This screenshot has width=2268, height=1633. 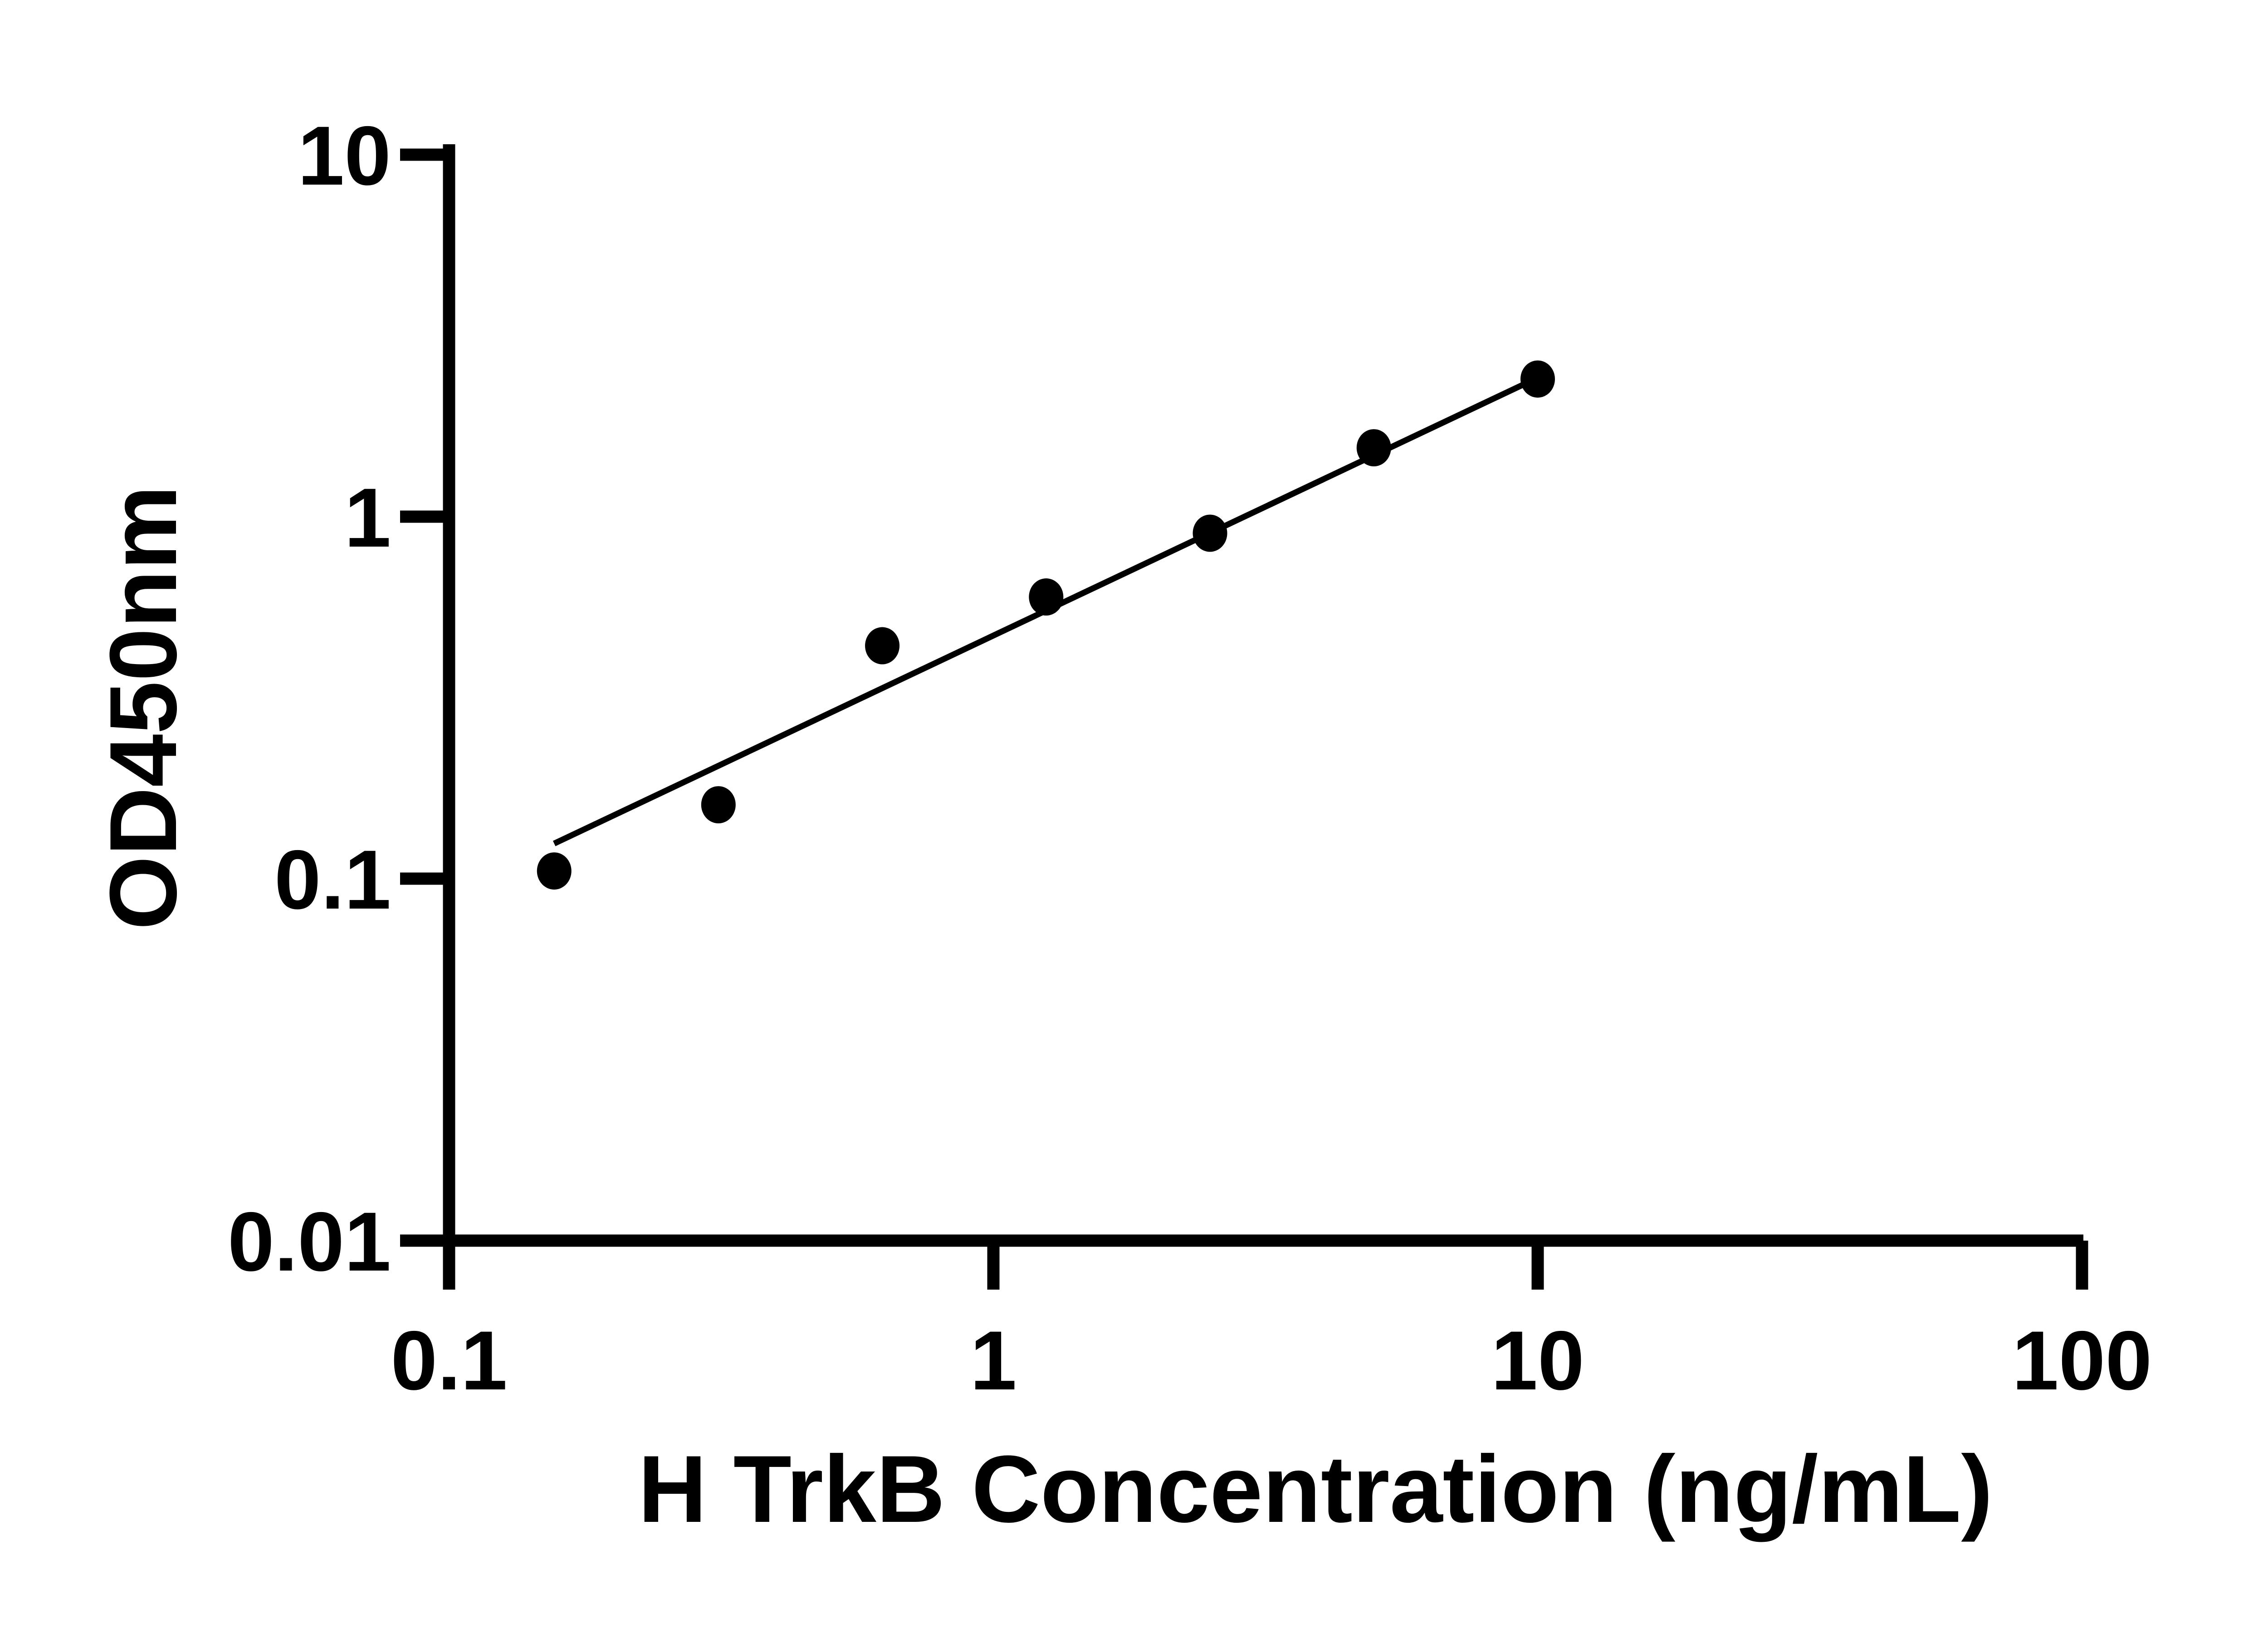 I want to click on data-points-group, so click(x=1046, y=625).